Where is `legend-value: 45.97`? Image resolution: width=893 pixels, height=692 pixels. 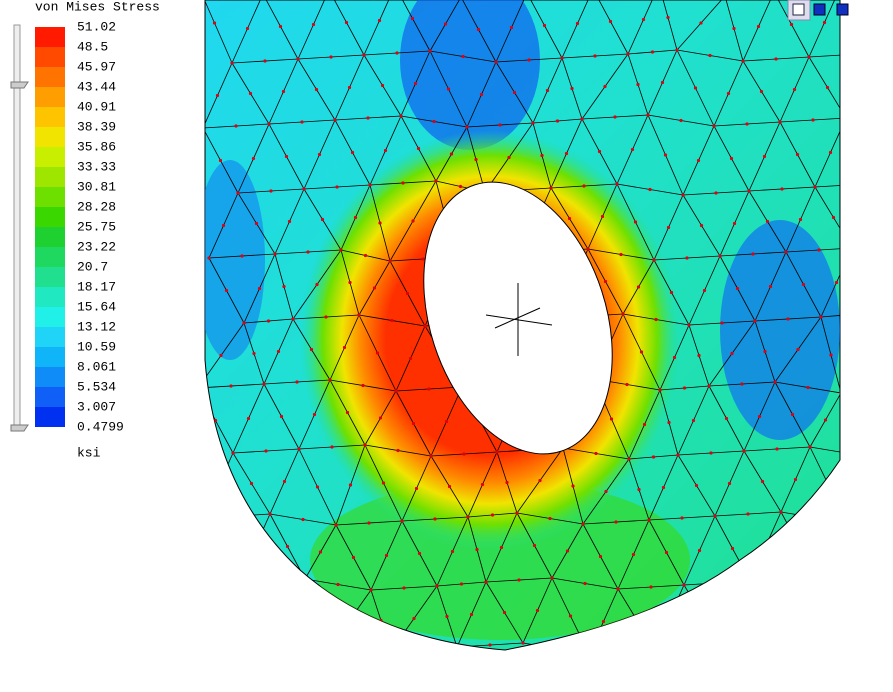 legend-value: 45.97 is located at coordinates (96, 66).